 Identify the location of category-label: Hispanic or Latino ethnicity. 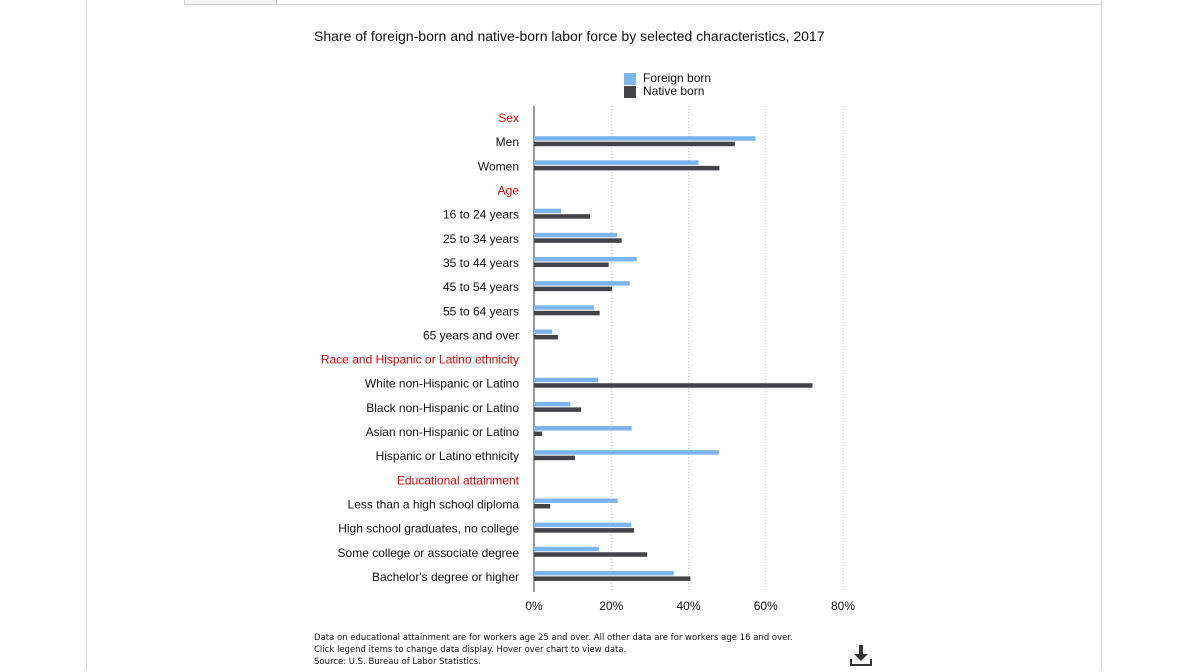
(447, 456).